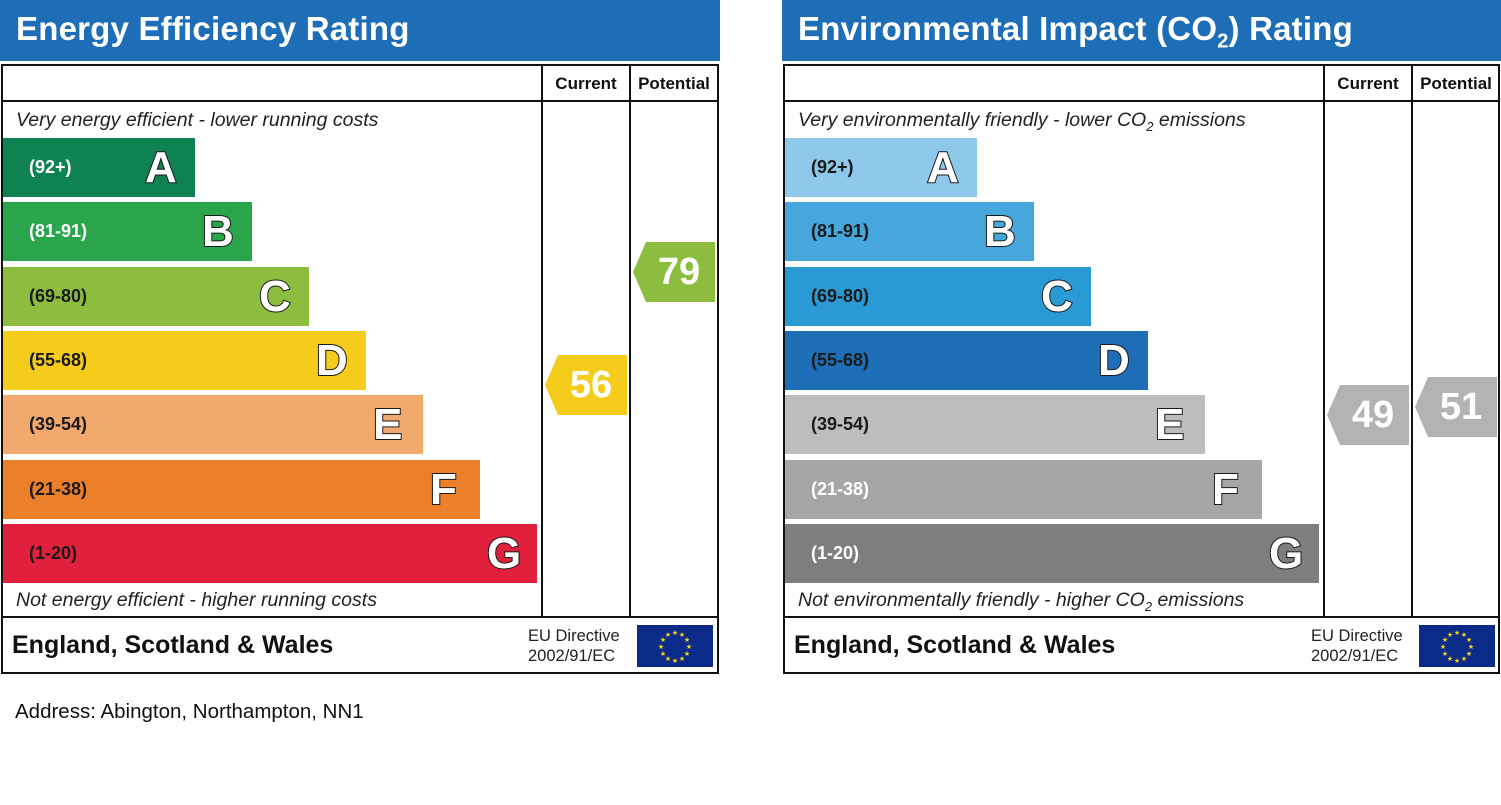  What do you see at coordinates (955, 645) in the screenshot?
I see `region-label: England, Scotland & Wales` at bounding box center [955, 645].